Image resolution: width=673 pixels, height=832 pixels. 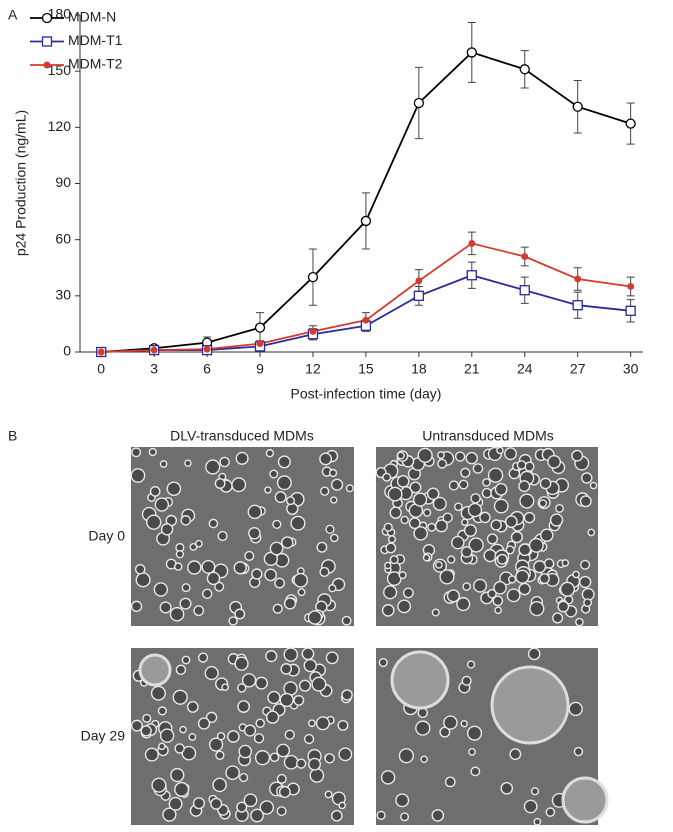 What do you see at coordinates (419, 369) in the screenshot?
I see `x-tick-label: 18` at bounding box center [419, 369].